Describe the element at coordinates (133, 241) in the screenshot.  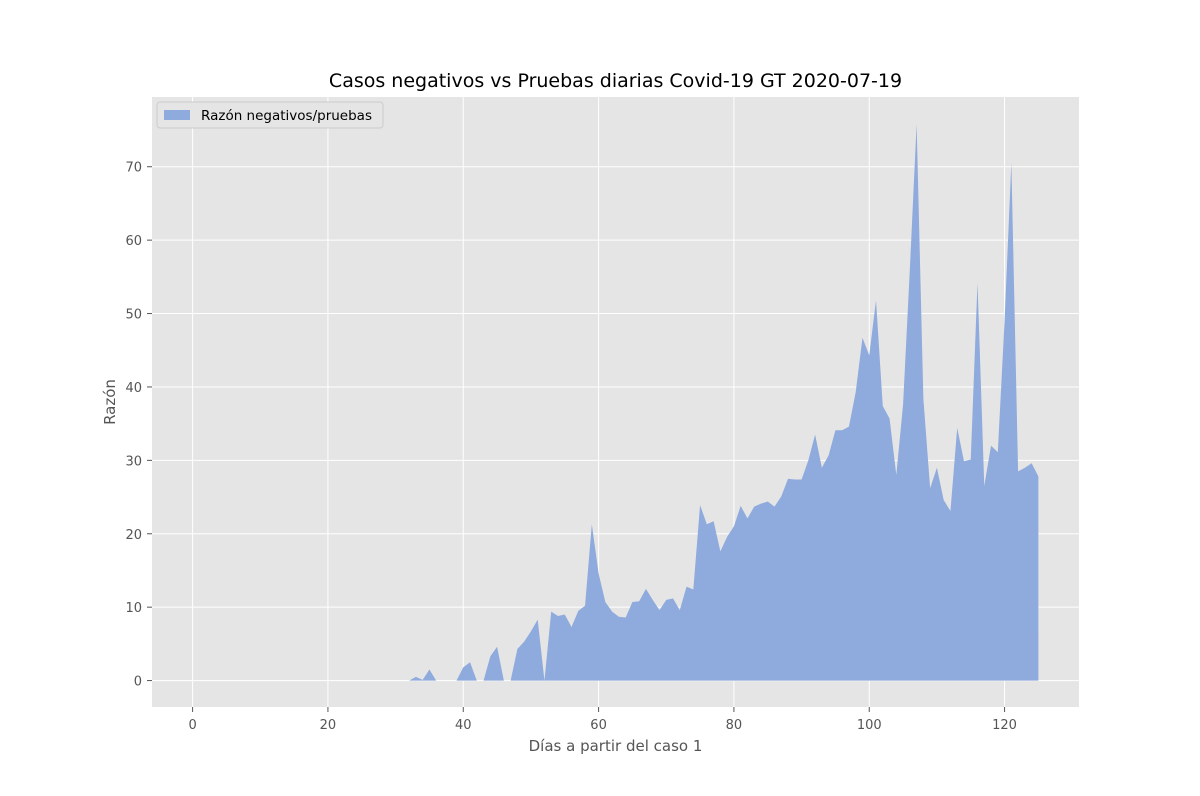
I see `y-tick-label: 60` at that location.